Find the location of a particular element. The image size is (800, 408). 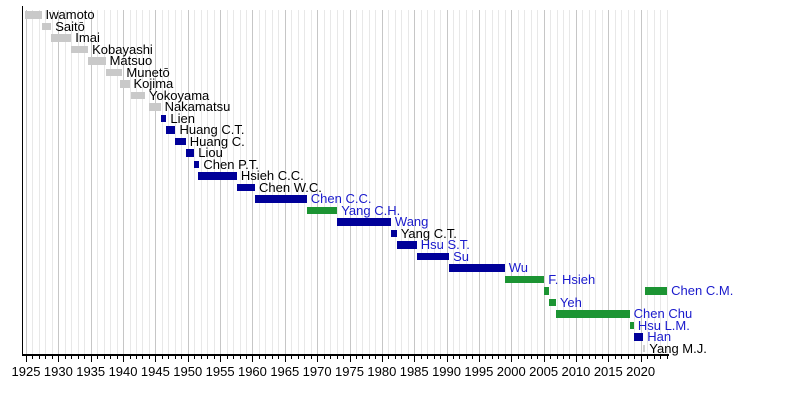

x-axis-line is located at coordinates (345, 355).